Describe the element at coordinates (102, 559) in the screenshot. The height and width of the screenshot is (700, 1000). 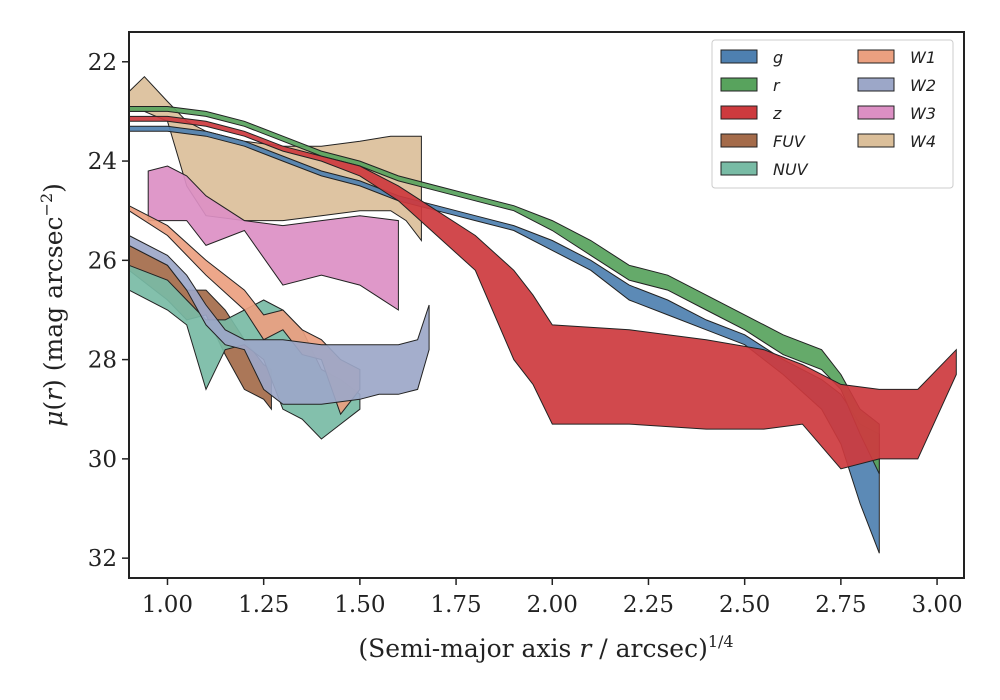
I see `y-tick-label: 32` at that location.